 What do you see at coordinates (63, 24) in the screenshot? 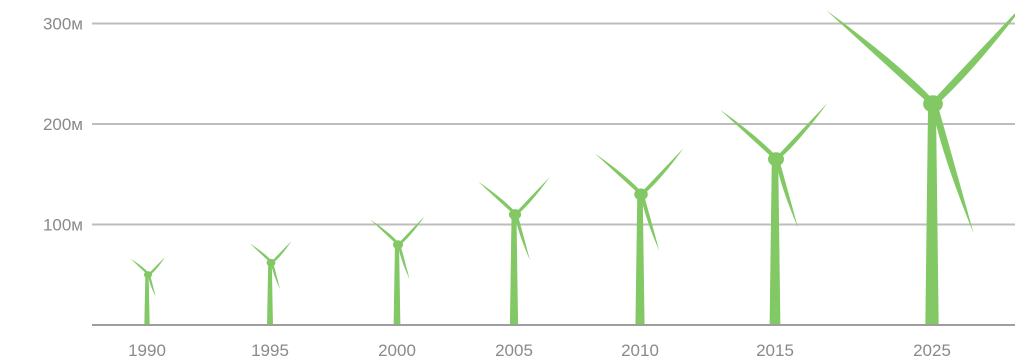
I see `y-tick-label: 300м` at bounding box center [63, 24].